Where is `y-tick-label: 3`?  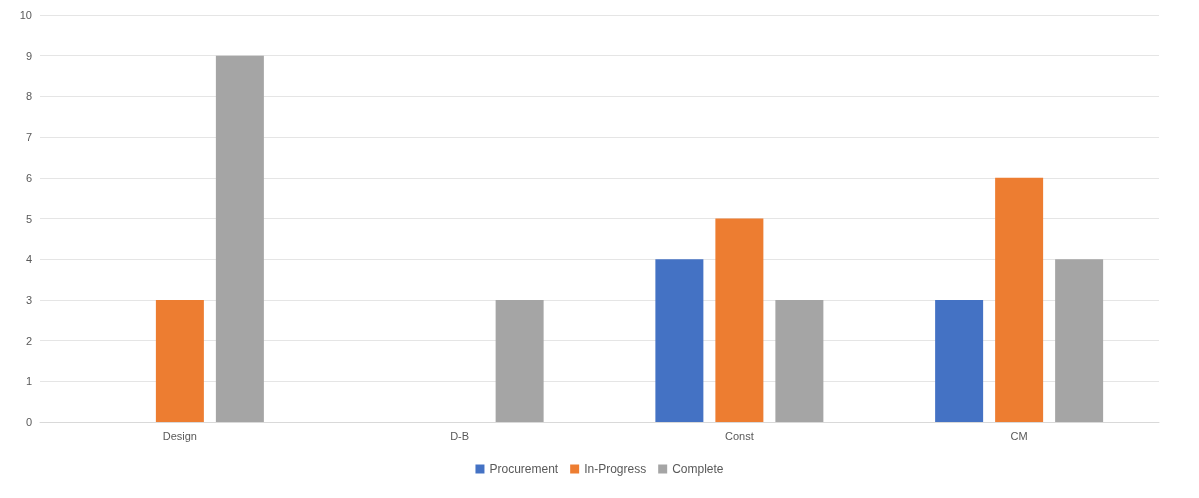 y-tick-label: 3 is located at coordinates (28, 299).